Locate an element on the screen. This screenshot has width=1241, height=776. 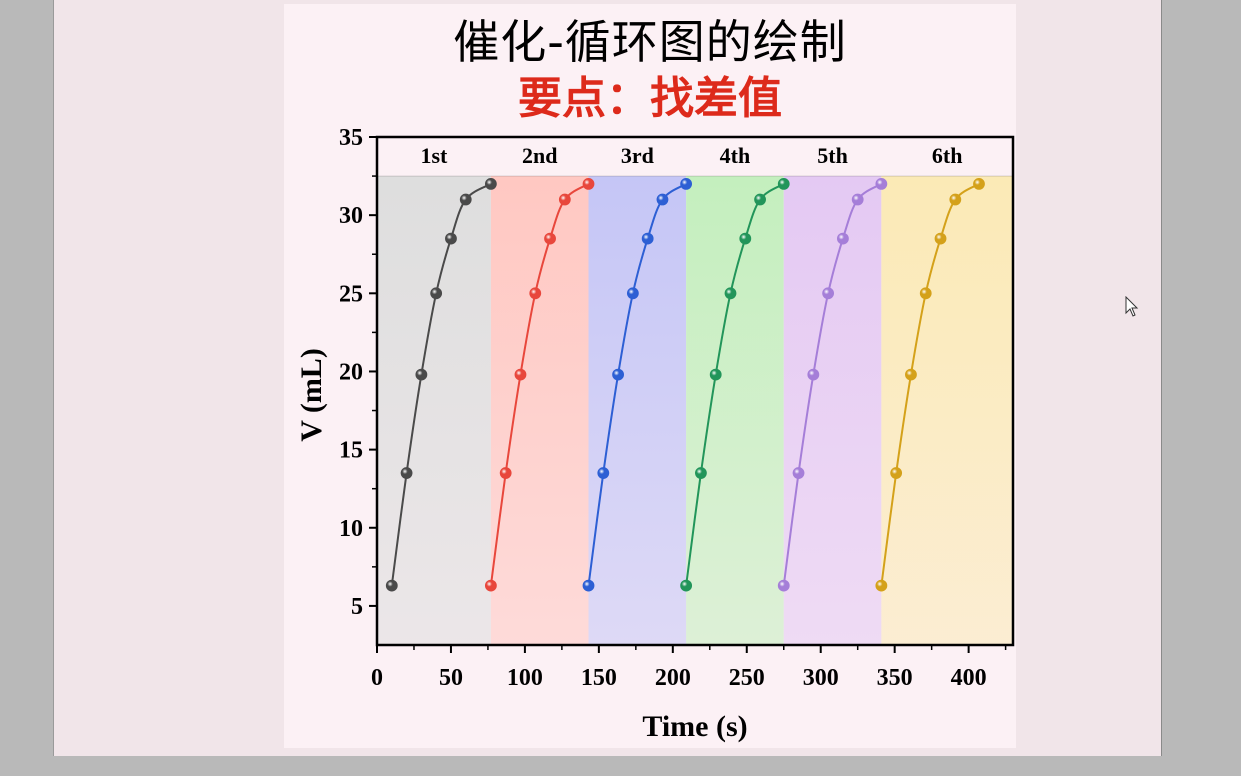
y-tick-label: 15 is located at coordinates (351, 451).